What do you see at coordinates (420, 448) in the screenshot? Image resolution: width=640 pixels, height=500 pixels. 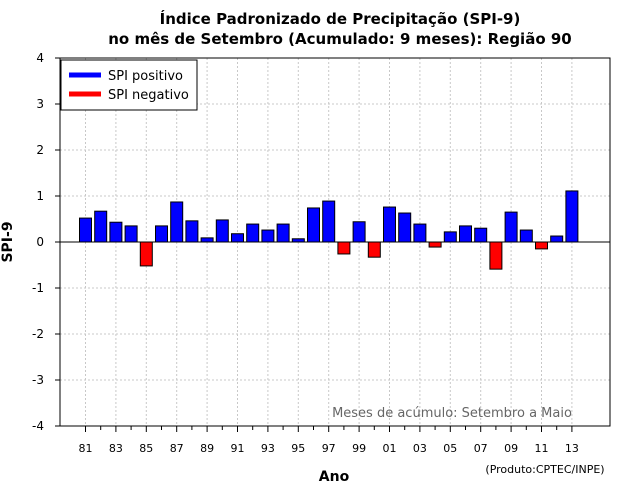 I see `x-tick-label: 03` at bounding box center [420, 448].